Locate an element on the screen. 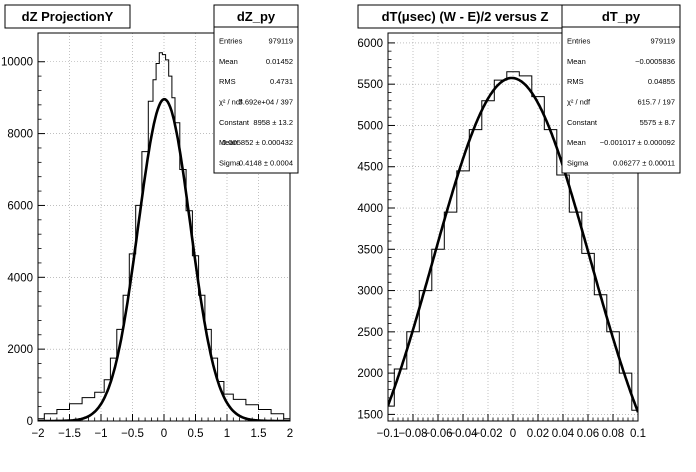  stats-row-value: 0.01452 is located at coordinates (279, 61).